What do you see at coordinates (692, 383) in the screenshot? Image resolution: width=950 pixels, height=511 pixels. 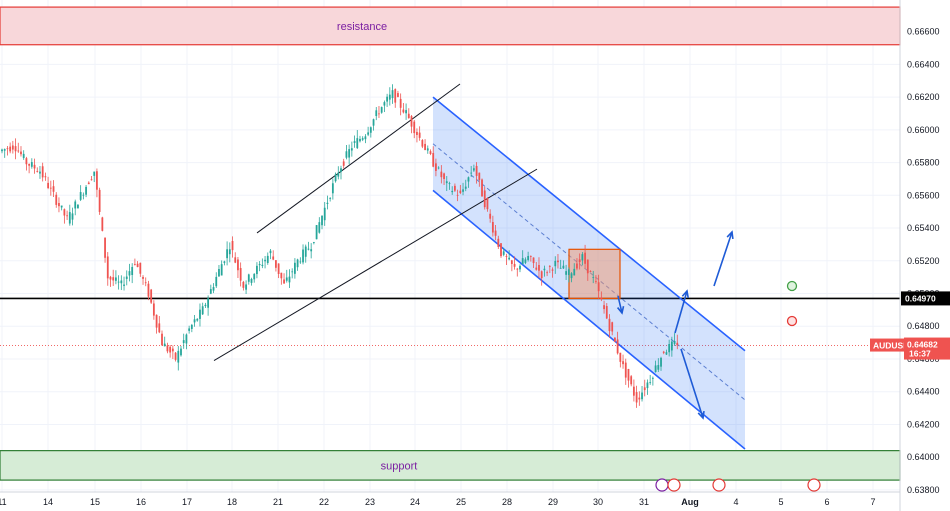 I see `down-projection-arrow` at bounding box center [692, 383].